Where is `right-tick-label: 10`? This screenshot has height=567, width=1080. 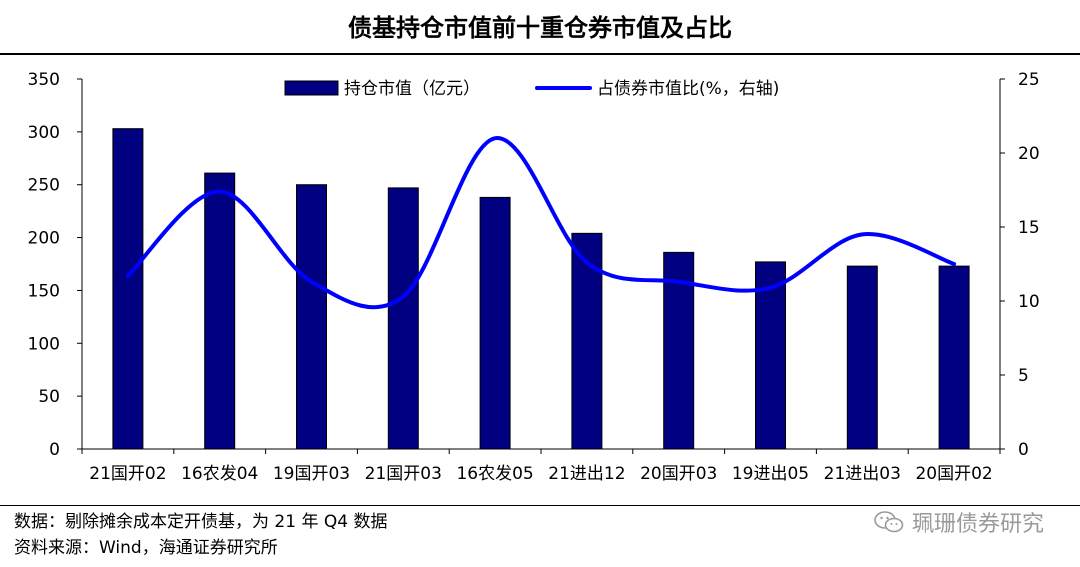 right-tick-label: 10 is located at coordinates (1029, 302).